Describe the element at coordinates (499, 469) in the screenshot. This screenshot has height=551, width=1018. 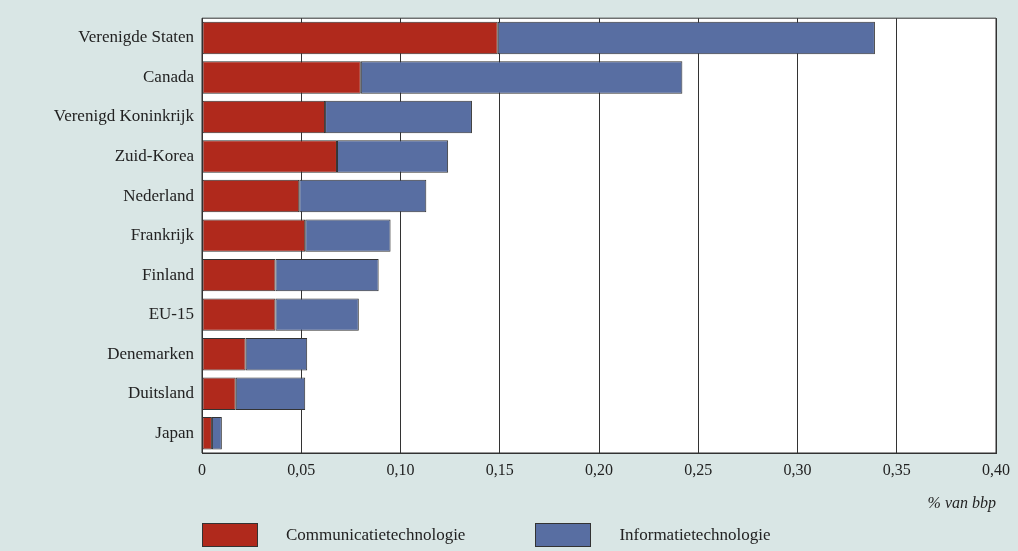
I see `x-tick-label: 0,15` at that location.